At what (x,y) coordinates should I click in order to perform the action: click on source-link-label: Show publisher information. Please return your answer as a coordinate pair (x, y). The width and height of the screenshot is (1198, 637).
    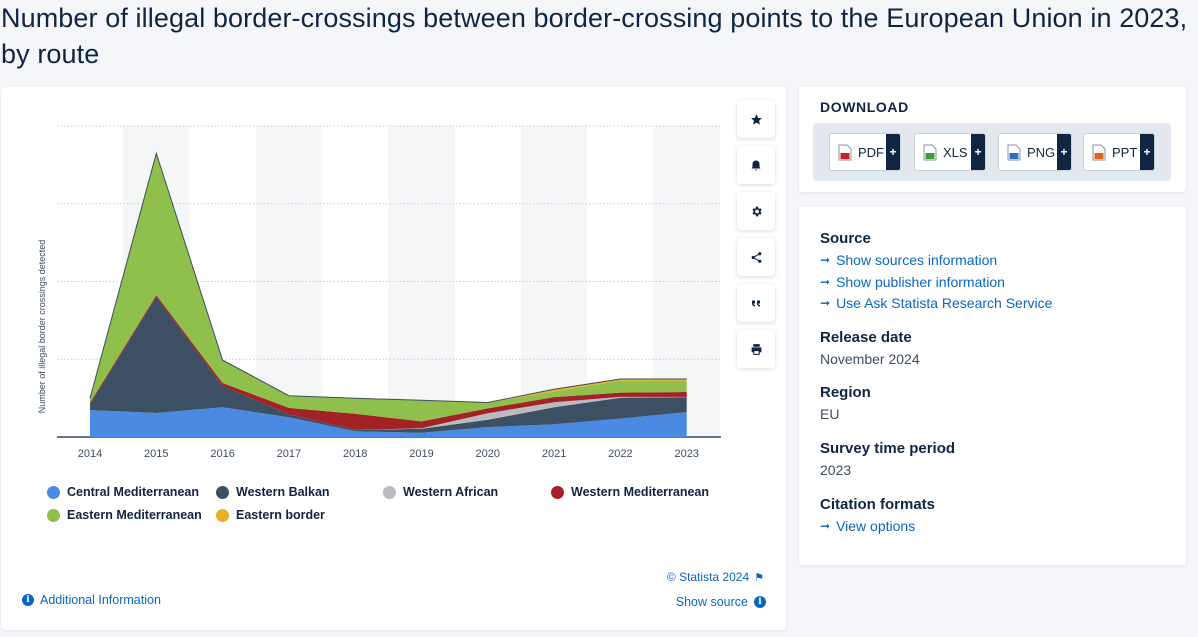
    Looking at the image, I should click on (920, 281).